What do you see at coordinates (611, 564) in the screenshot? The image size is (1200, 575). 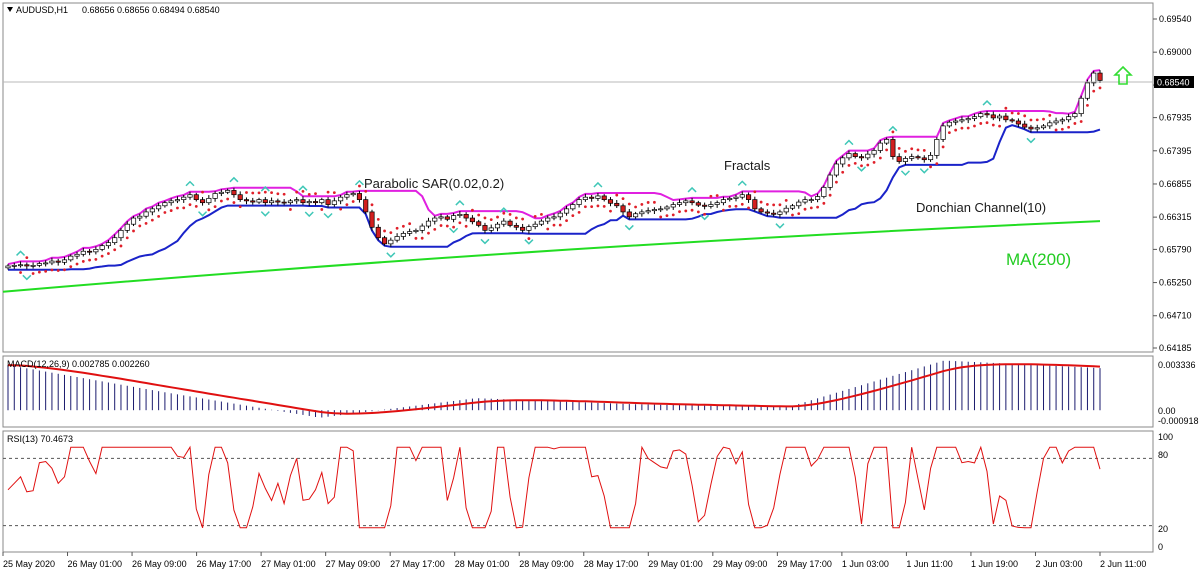 I see `time-tick-label: 28 May 17:00` at bounding box center [611, 564].